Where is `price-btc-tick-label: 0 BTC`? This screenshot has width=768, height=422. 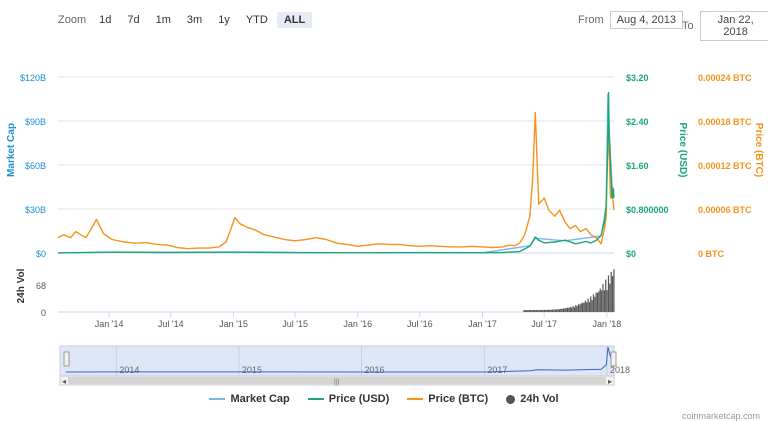 price-btc-tick-label: 0 BTC is located at coordinates (711, 254).